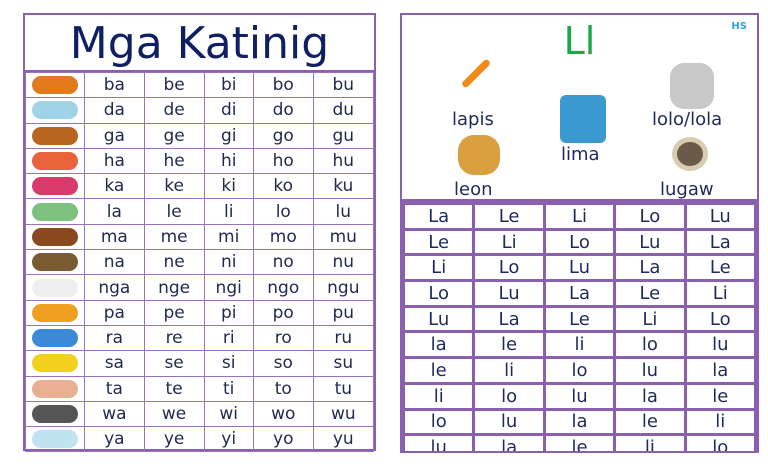 The height and width of the screenshot is (466, 768). I want to click on syllable-cell: ha, so click(114, 161).